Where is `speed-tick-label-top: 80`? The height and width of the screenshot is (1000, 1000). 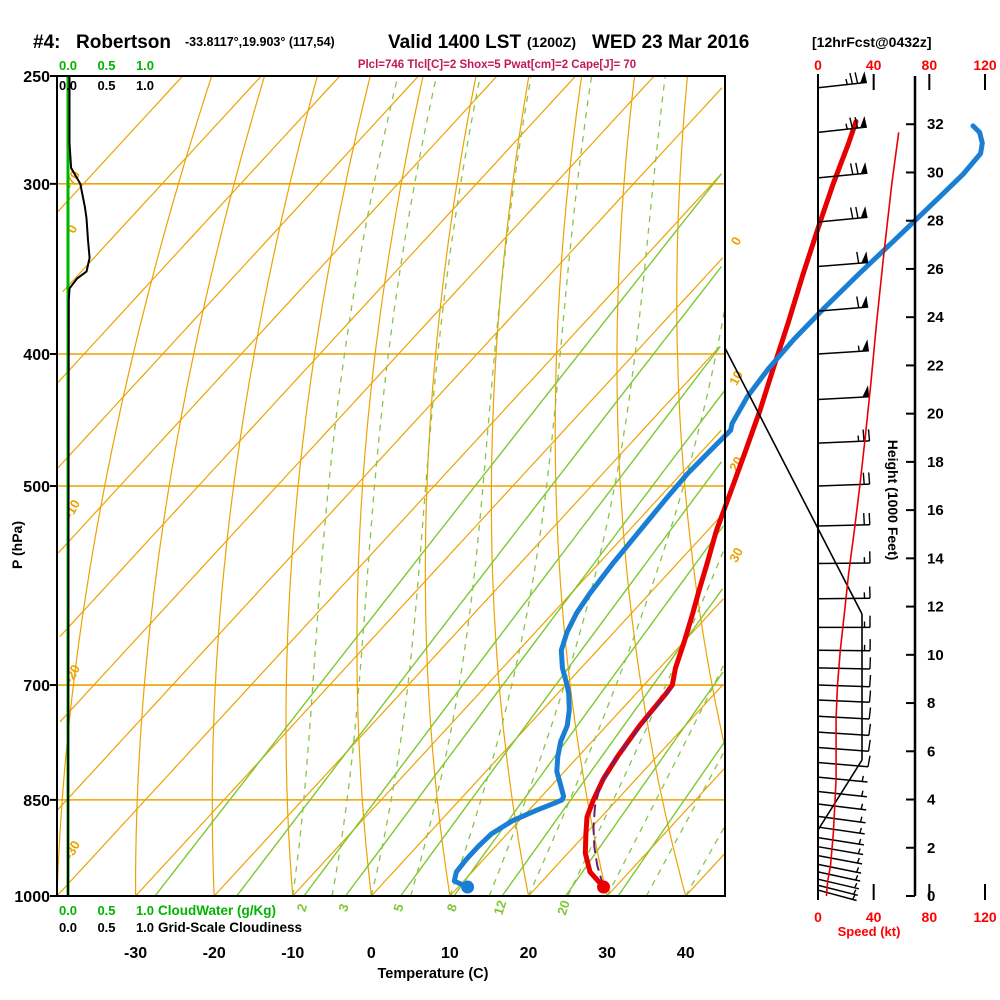
speed-tick-label-top: 80 is located at coordinates (930, 65).